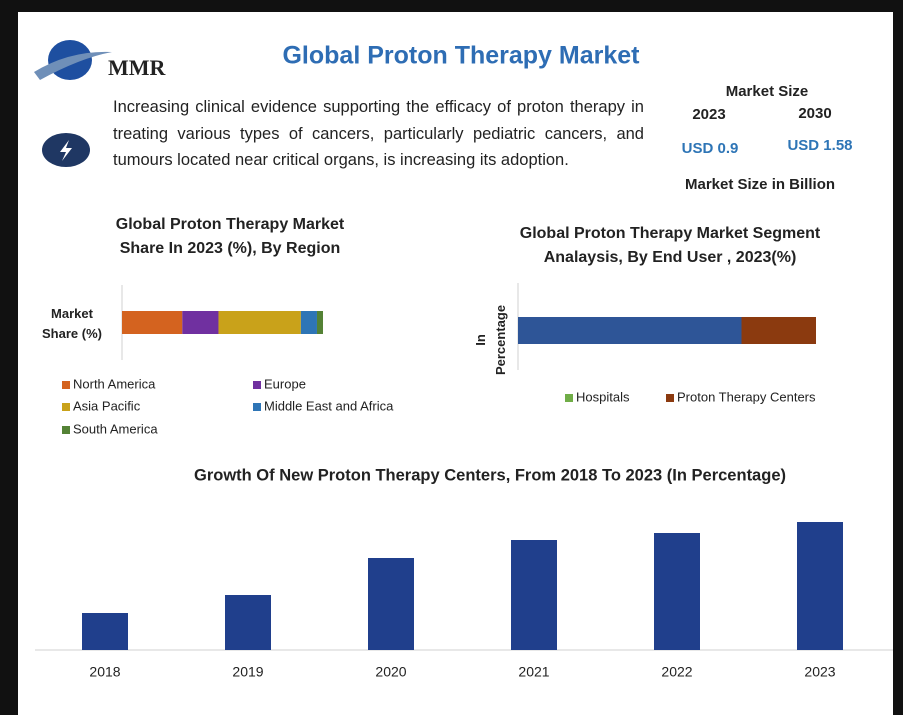 This screenshot has height=715, width=903. Describe the element at coordinates (115, 428) in the screenshot. I see `legend-label: South America` at that location.